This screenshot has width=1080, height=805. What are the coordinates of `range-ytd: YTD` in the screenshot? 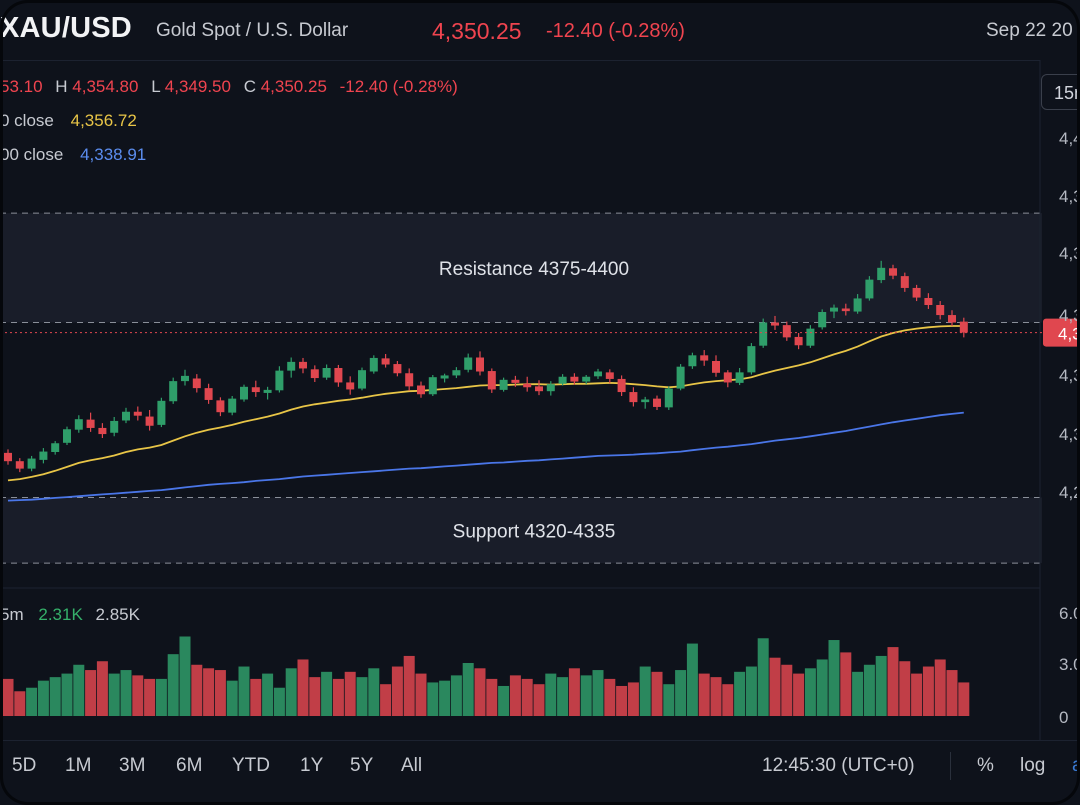 It's located at (251, 765).